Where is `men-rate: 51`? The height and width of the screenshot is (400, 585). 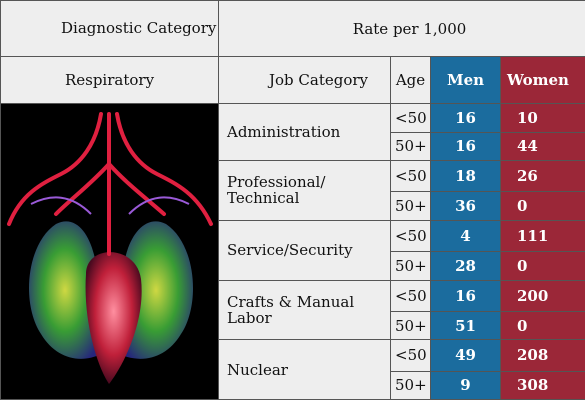 men-rate: 51 is located at coordinates (465, 325).